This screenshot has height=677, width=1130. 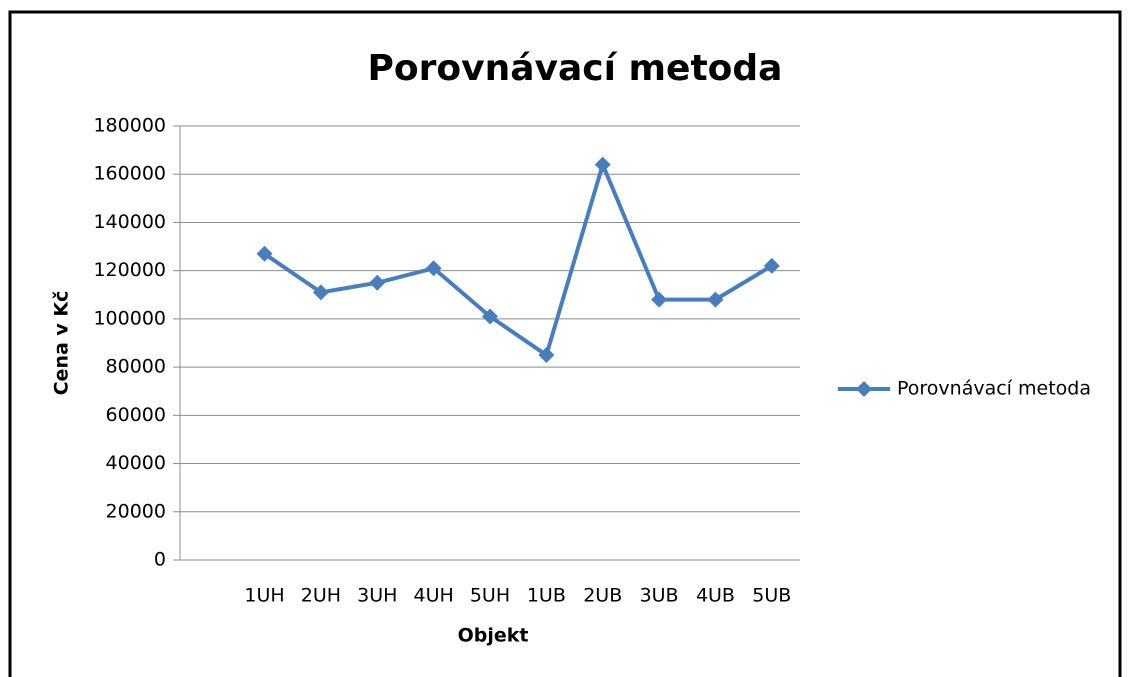 I want to click on y-tick-label: 0, so click(x=160, y=560).